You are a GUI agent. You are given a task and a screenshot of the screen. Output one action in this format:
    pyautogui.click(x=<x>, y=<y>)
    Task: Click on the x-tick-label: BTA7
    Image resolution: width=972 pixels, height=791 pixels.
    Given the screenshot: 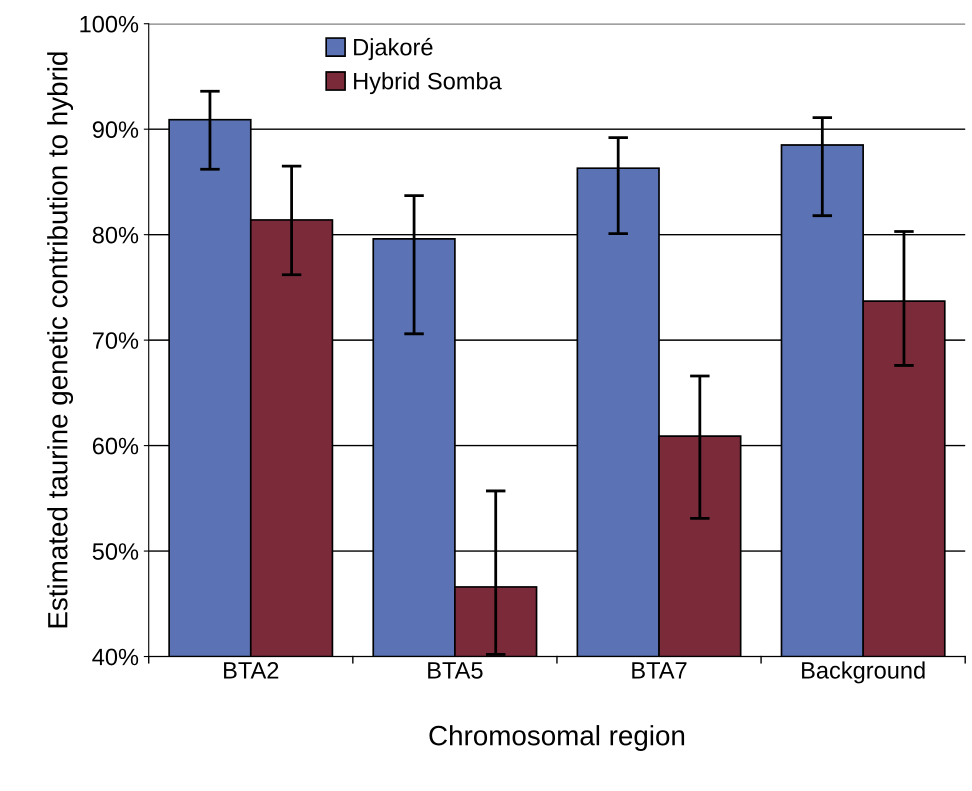 What is the action you would take?
    pyautogui.click(x=659, y=670)
    